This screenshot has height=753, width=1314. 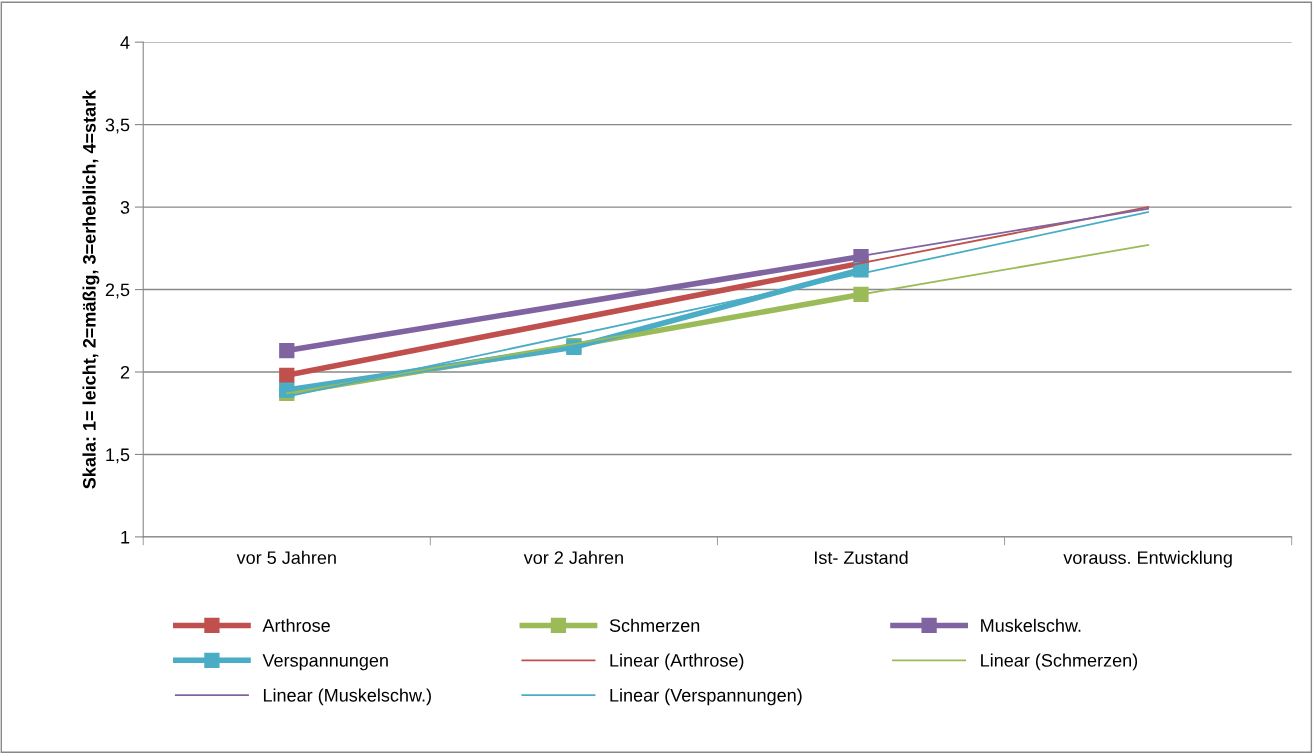 What do you see at coordinates (325, 662) in the screenshot?
I see `legend-label: Verspannungen` at bounding box center [325, 662].